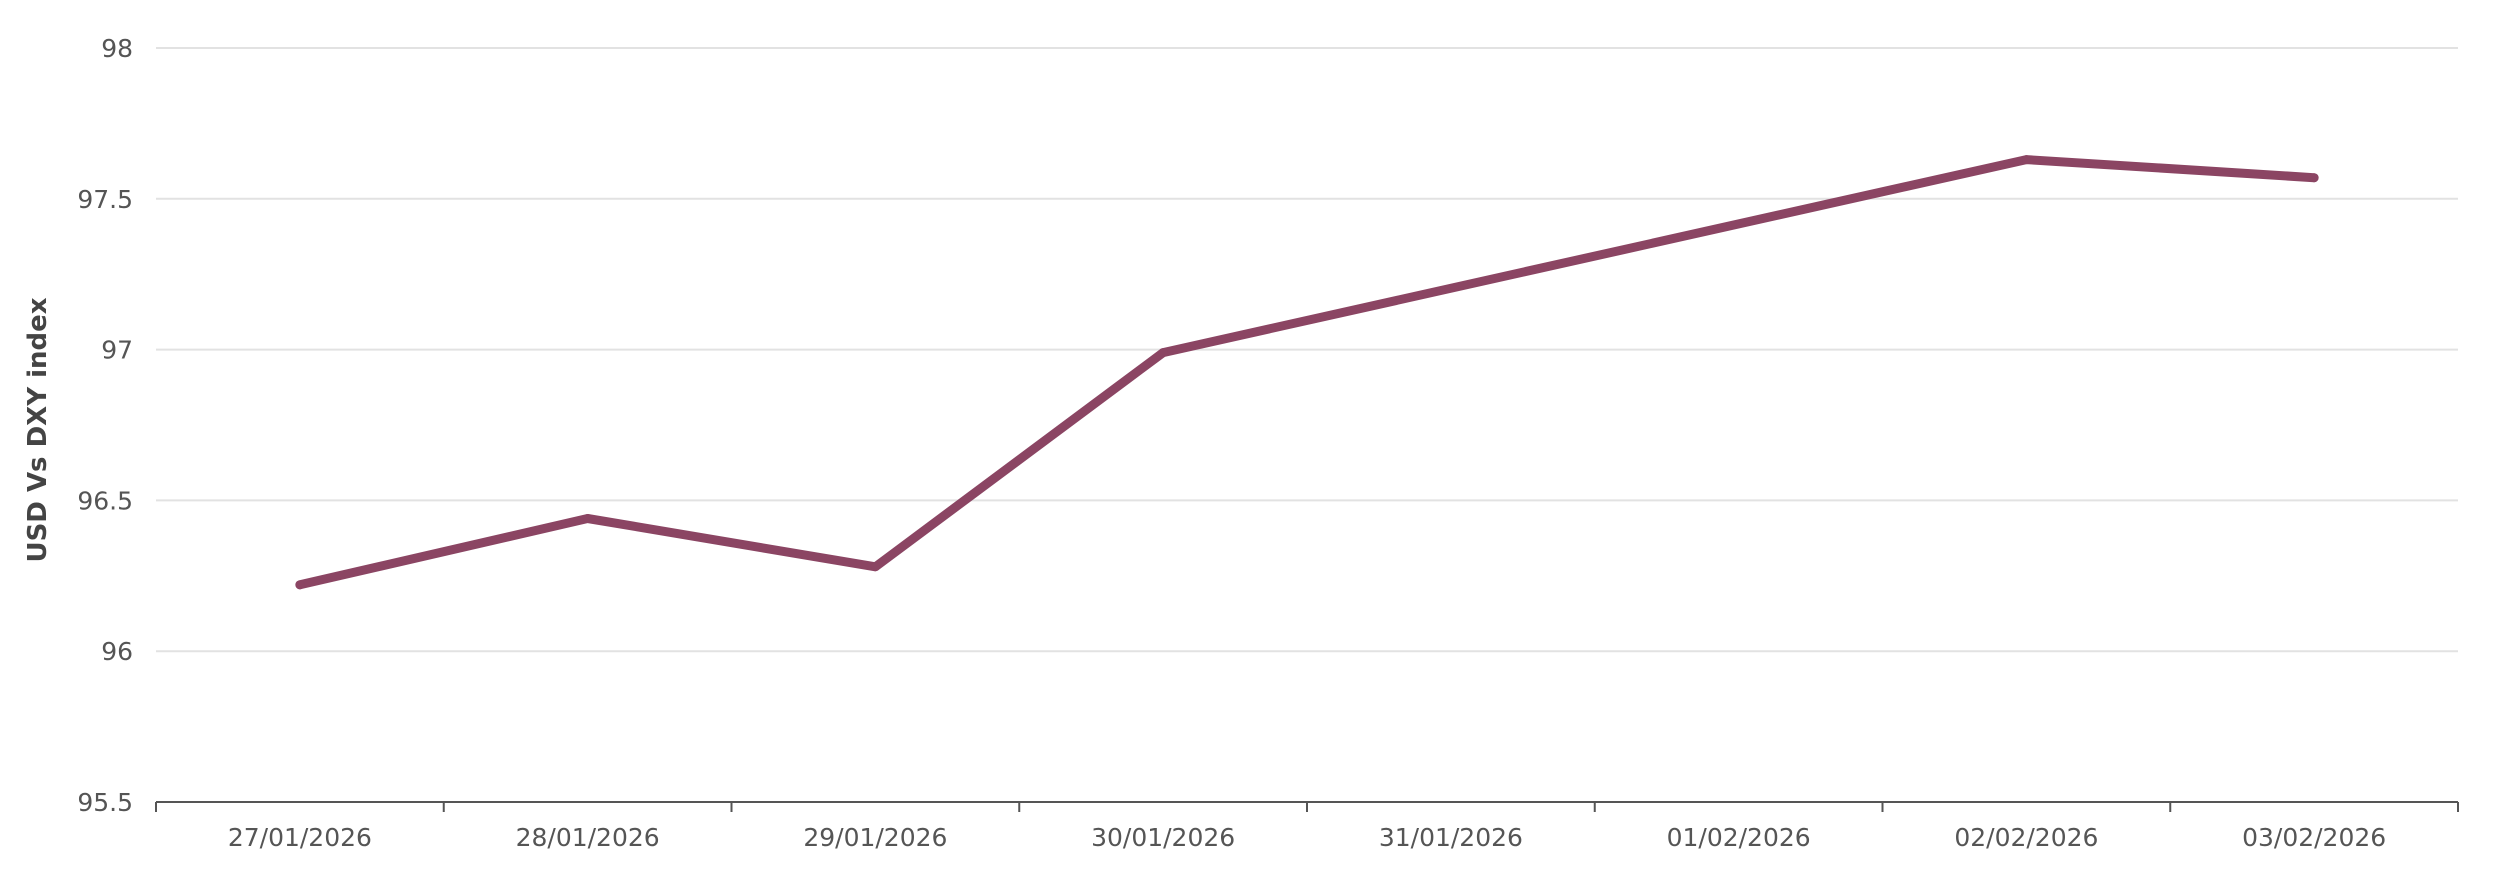 This screenshot has height=882, width=2500. Describe the element at coordinates (588, 837) in the screenshot. I see `x-tick-label: 28/01/2026` at that location.